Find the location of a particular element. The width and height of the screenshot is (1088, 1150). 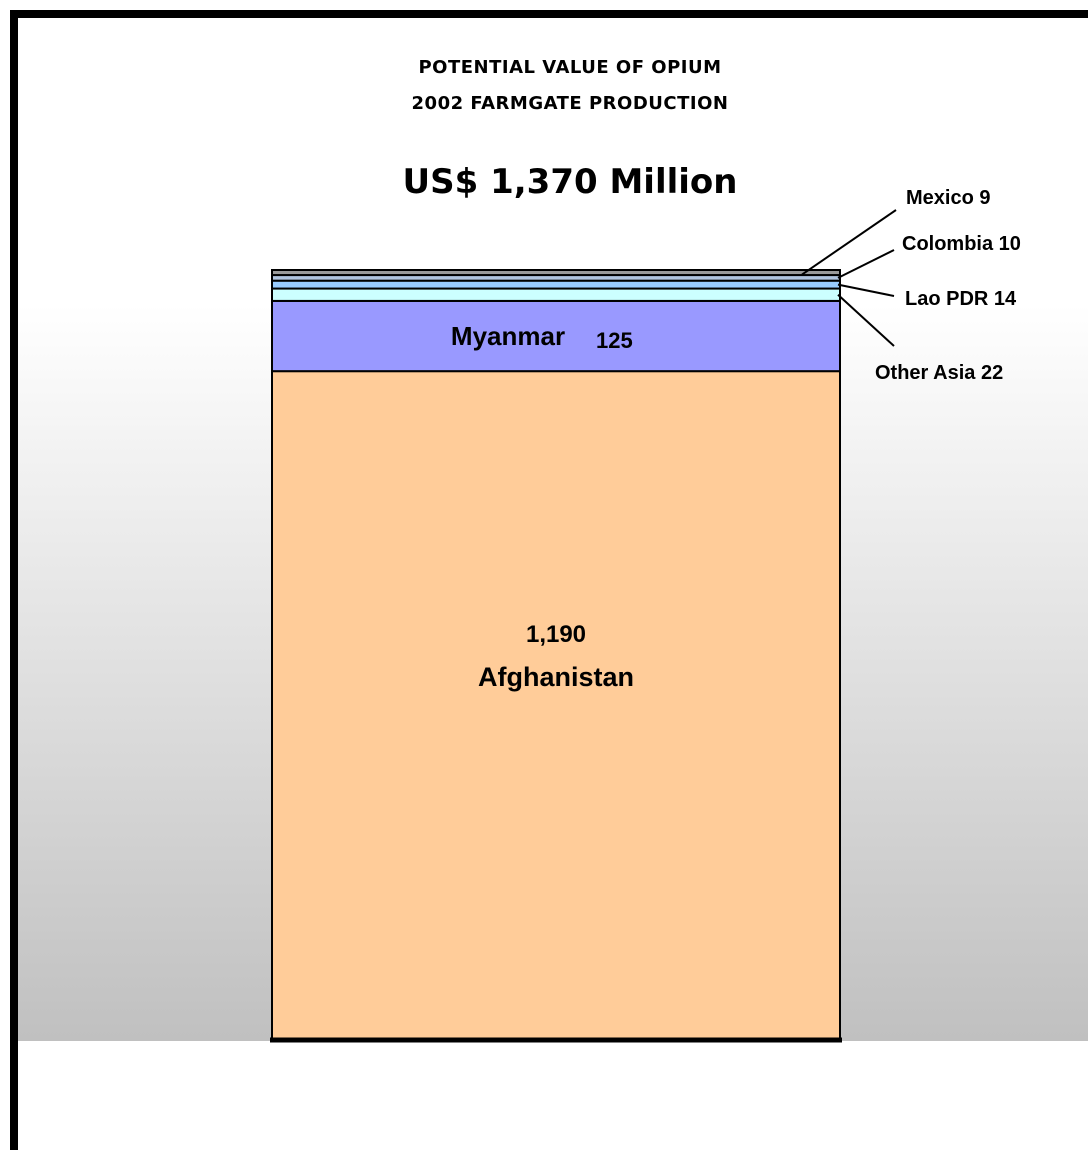

chart-title-line2: 2002 FARMGATE PRODUCTION is located at coordinates (570, 103).